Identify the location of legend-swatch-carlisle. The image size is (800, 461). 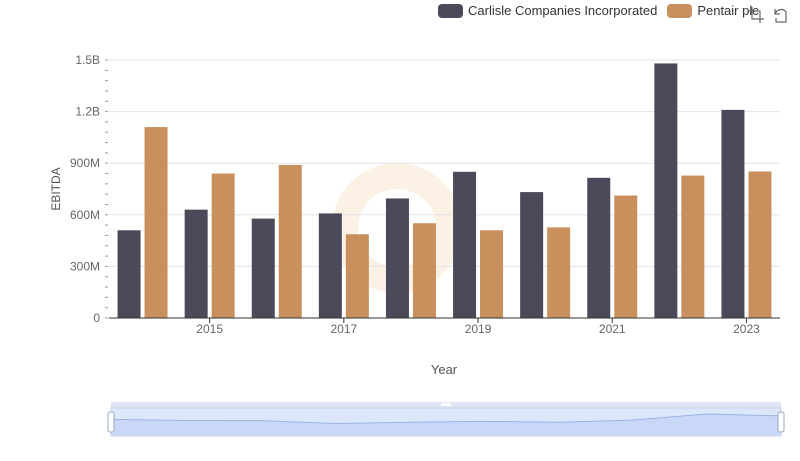
(450, 10).